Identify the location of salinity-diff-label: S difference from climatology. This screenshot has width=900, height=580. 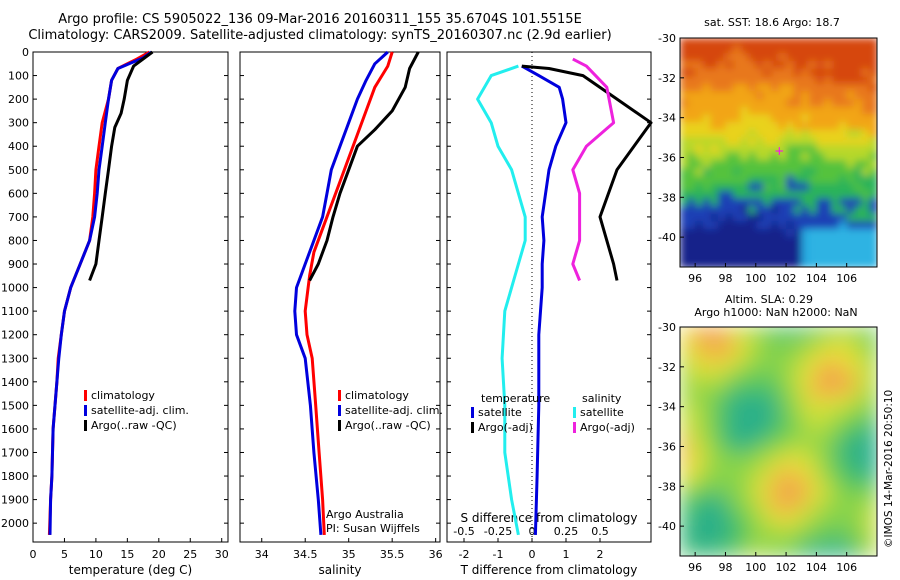
(549, 518).